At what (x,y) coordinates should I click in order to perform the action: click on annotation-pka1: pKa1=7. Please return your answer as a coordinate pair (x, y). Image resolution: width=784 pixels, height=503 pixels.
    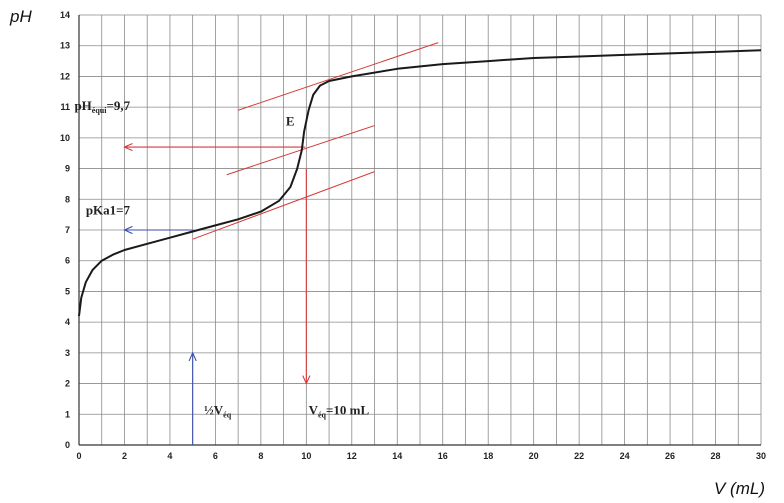
    Looking at the image, I should click on (108, 210).